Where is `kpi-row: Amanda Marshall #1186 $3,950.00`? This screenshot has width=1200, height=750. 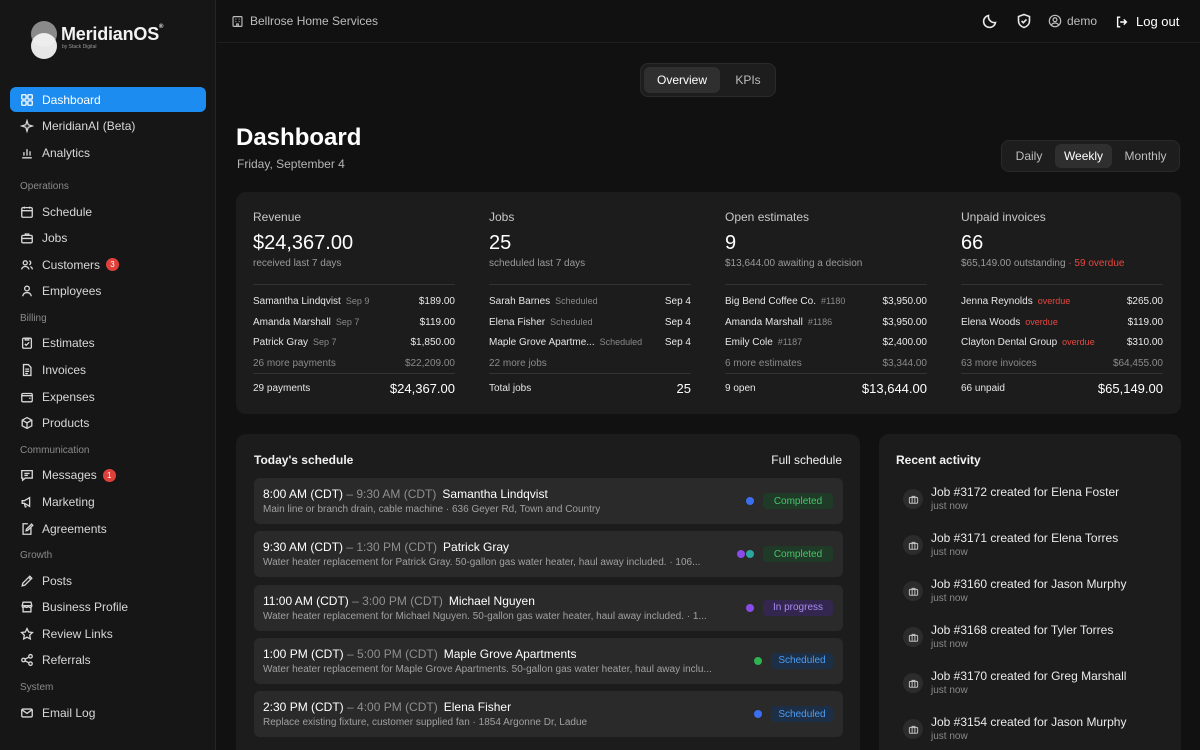
kpi-row: Amanda Marshall #1186 $3,950.00 is located at coordinates (826, 322).